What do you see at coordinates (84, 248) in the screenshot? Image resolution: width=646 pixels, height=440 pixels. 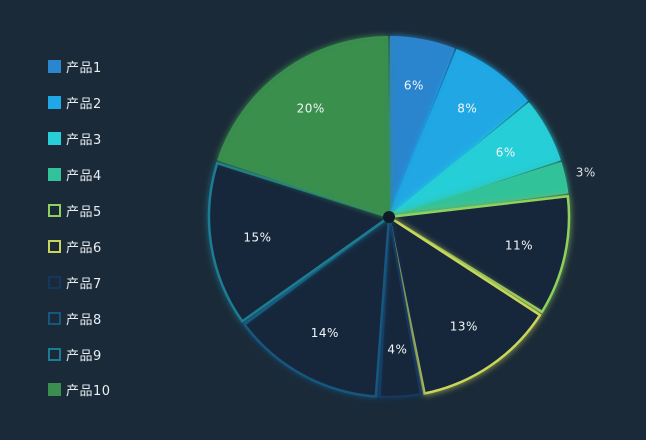 I see `legend-label: 产品6` at bounding box center [84, 248].